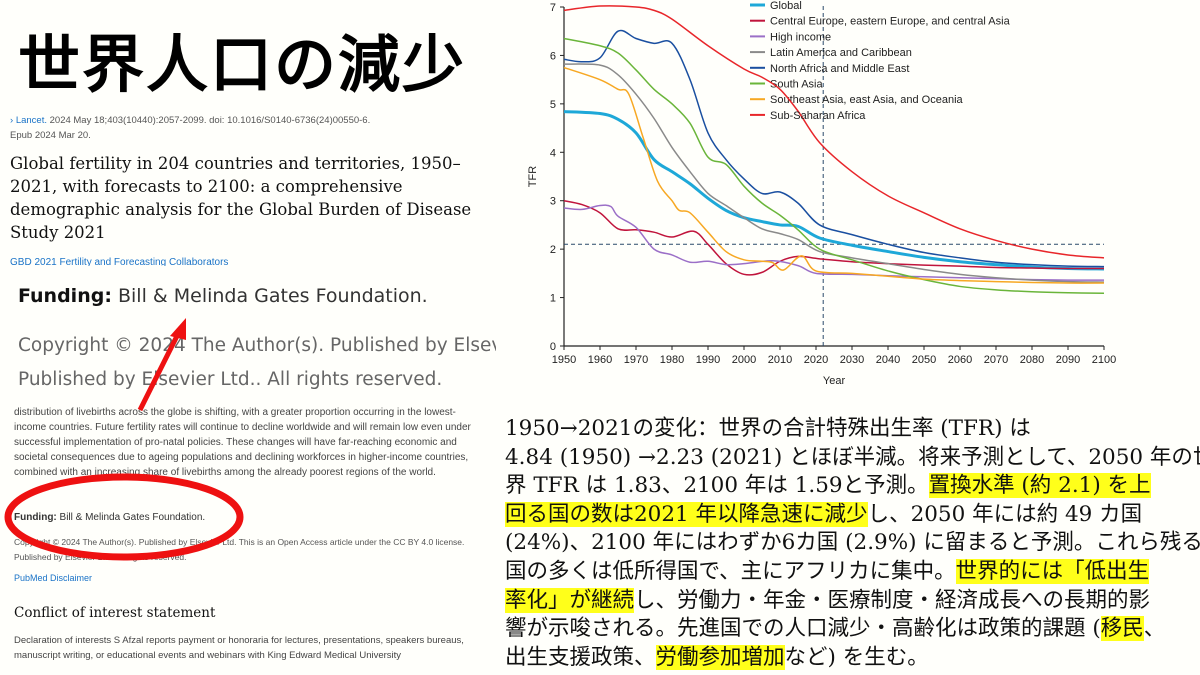  I want to click on y-tick-label: 2, so click(553, 250).